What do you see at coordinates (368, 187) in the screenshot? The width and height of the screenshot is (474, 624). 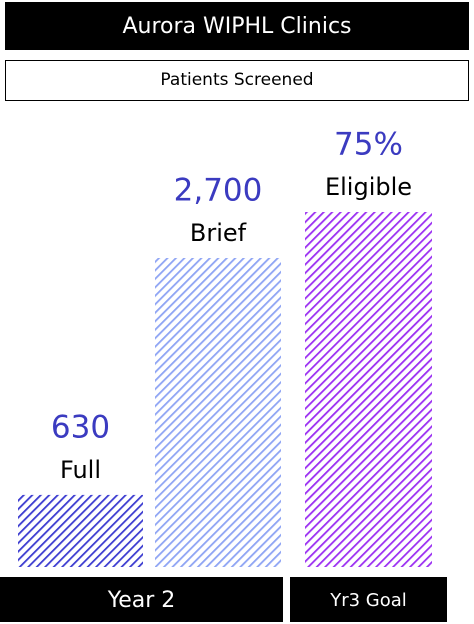 I see `category-label: Eligible` at bounding box center [368, 187].